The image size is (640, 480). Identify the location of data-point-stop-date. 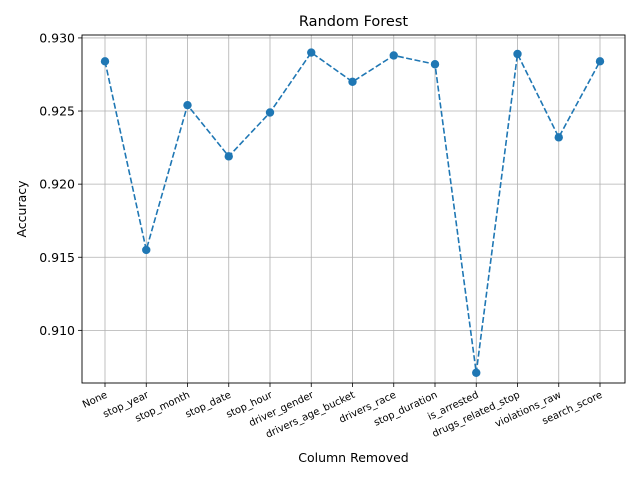
(228, 156).